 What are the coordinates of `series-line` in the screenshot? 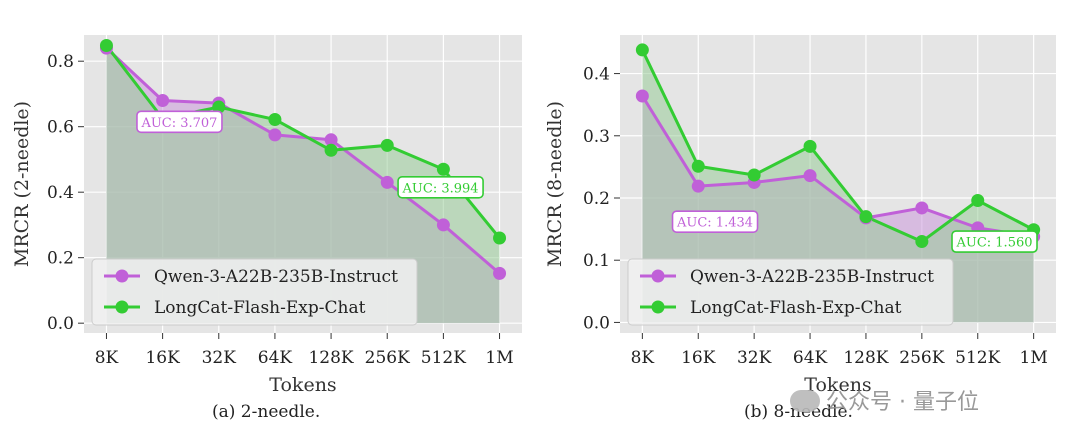 It's located at (837, 167).